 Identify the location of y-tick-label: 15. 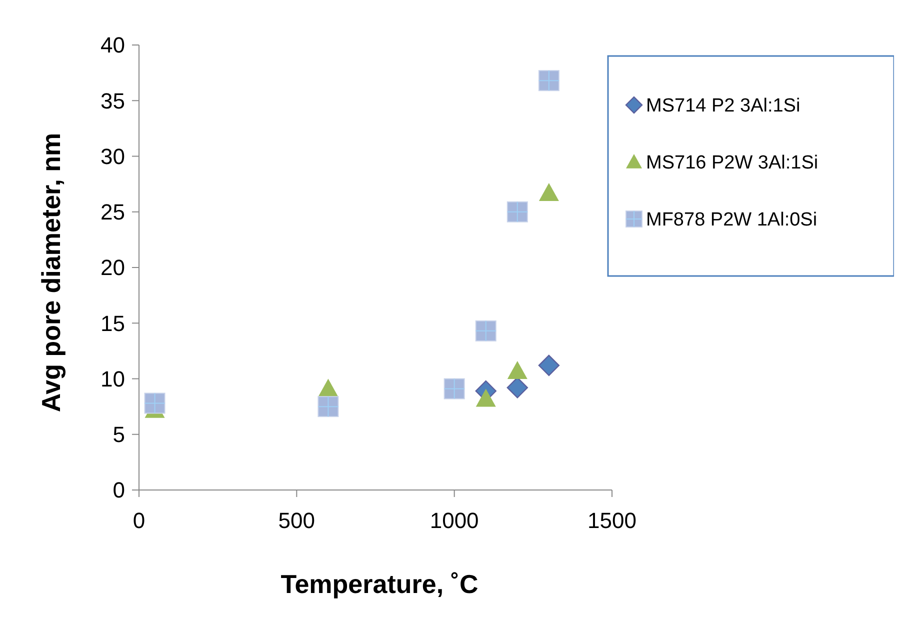
(112, 323).